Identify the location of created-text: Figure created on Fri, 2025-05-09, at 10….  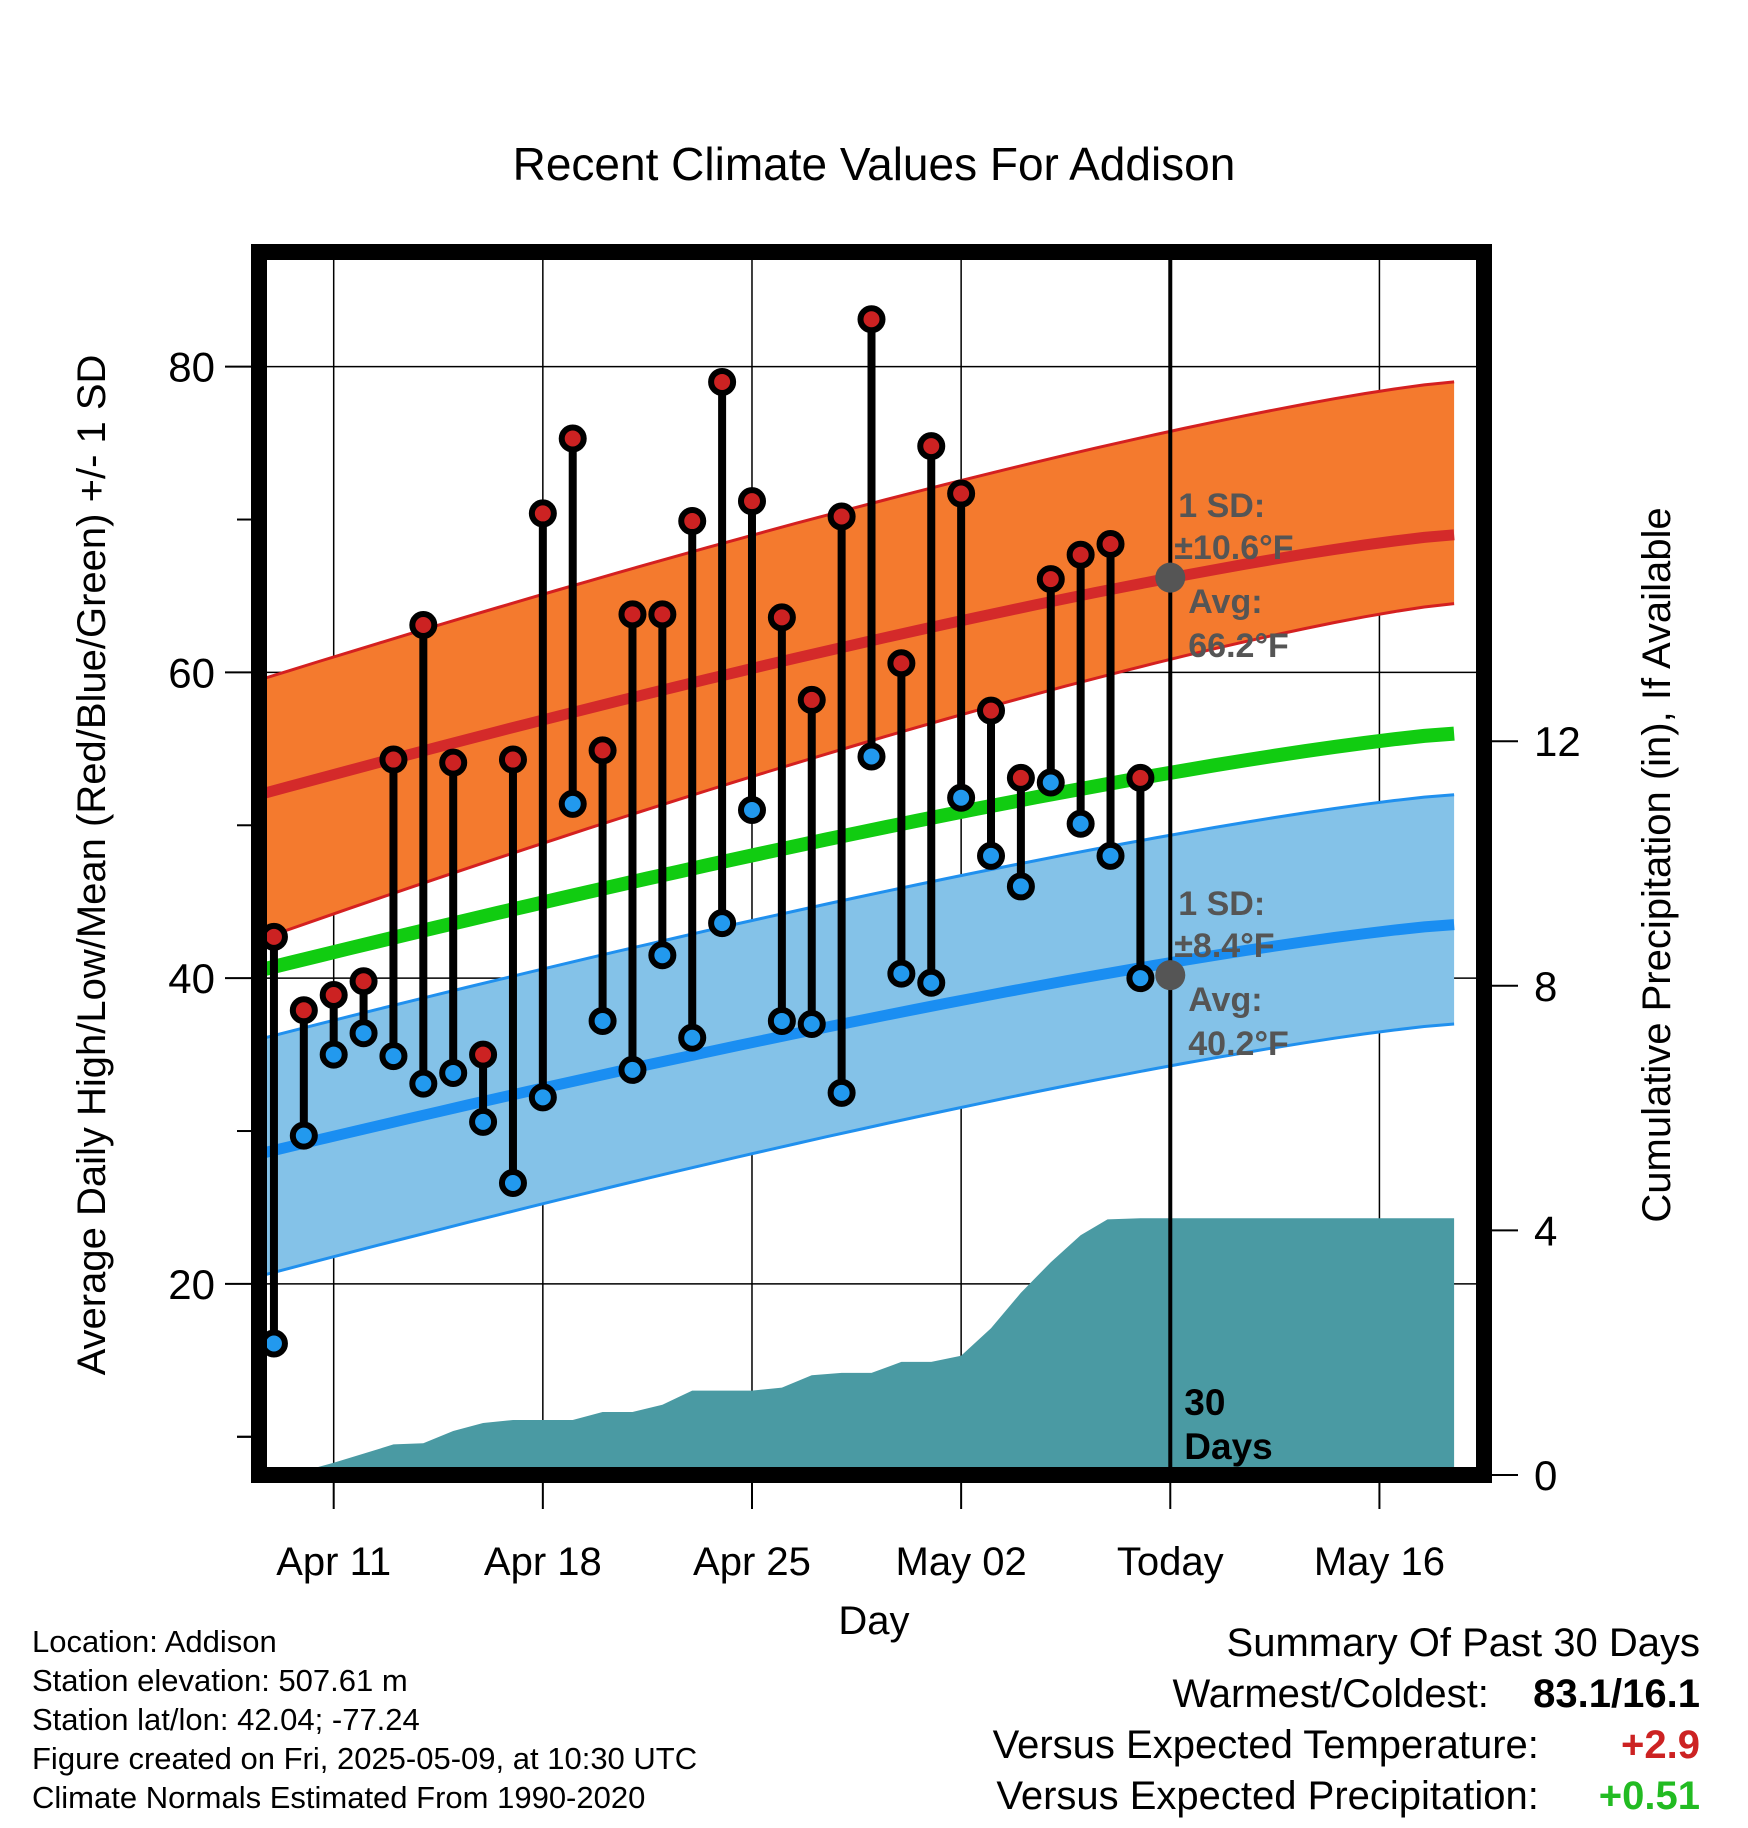
(365, 1758).